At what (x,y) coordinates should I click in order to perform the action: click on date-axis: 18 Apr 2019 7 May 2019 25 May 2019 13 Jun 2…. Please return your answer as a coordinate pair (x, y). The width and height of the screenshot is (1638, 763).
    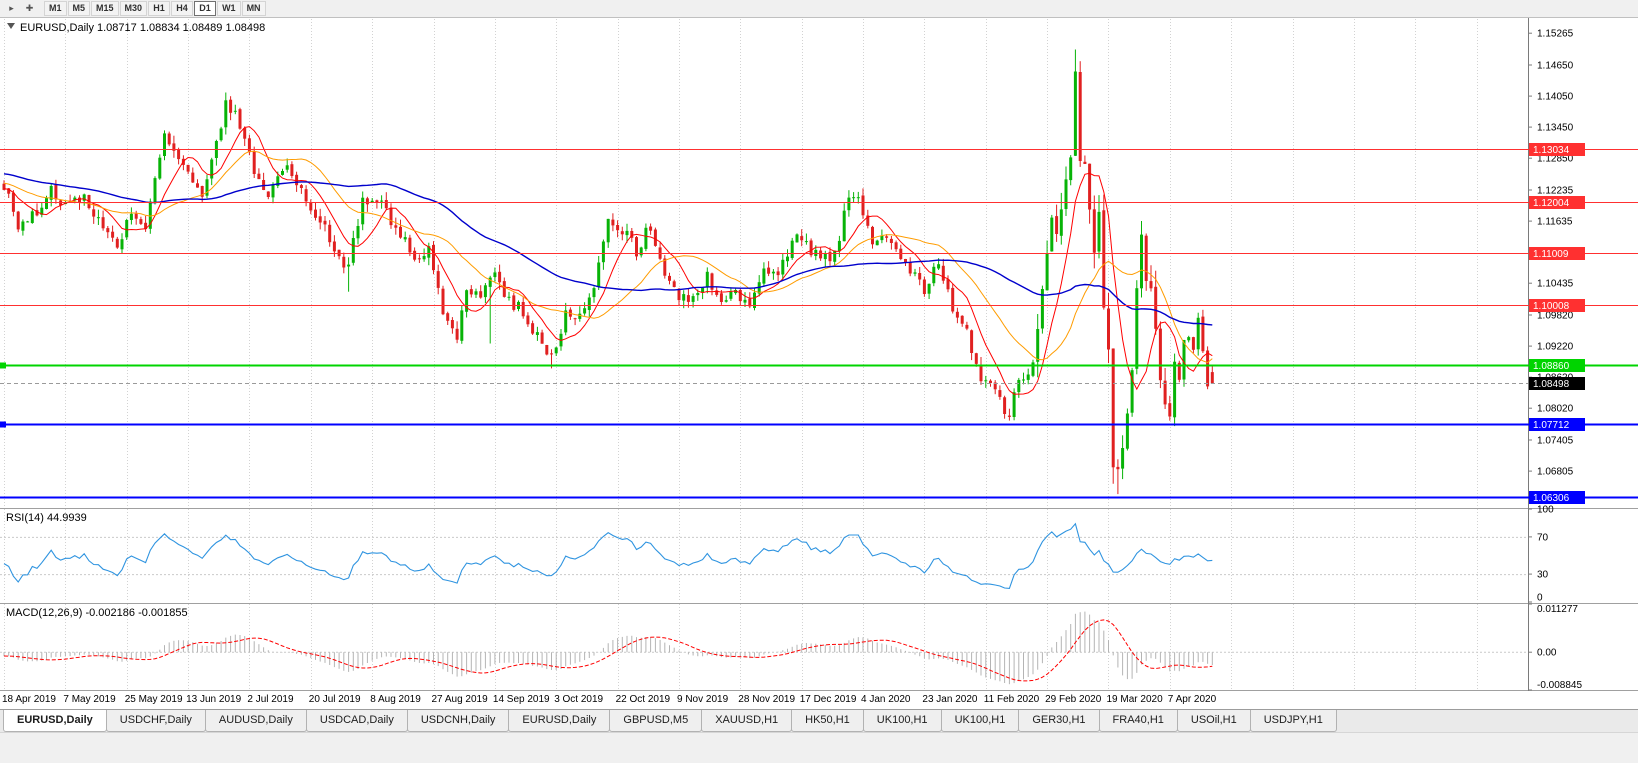
    Looking at the image, I should click on (609, 699).